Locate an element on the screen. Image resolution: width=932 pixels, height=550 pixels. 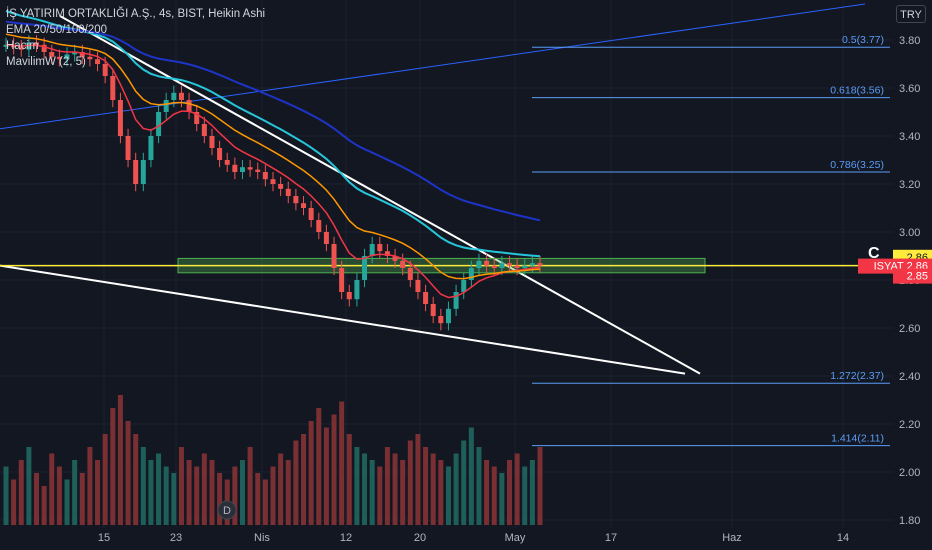
x-tick-label: 12 is located at coordinates (346, 538).